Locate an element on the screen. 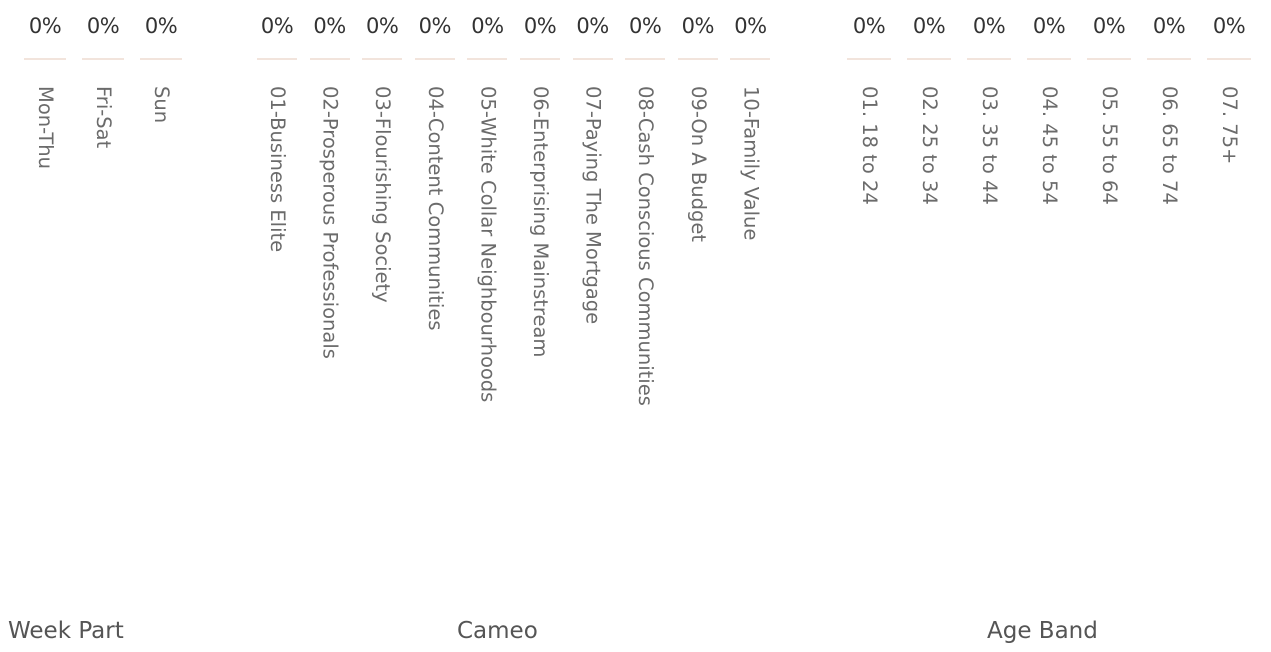  column-6: 0% 06-Enterprising Mainstream is located at coordinates (540, 300).